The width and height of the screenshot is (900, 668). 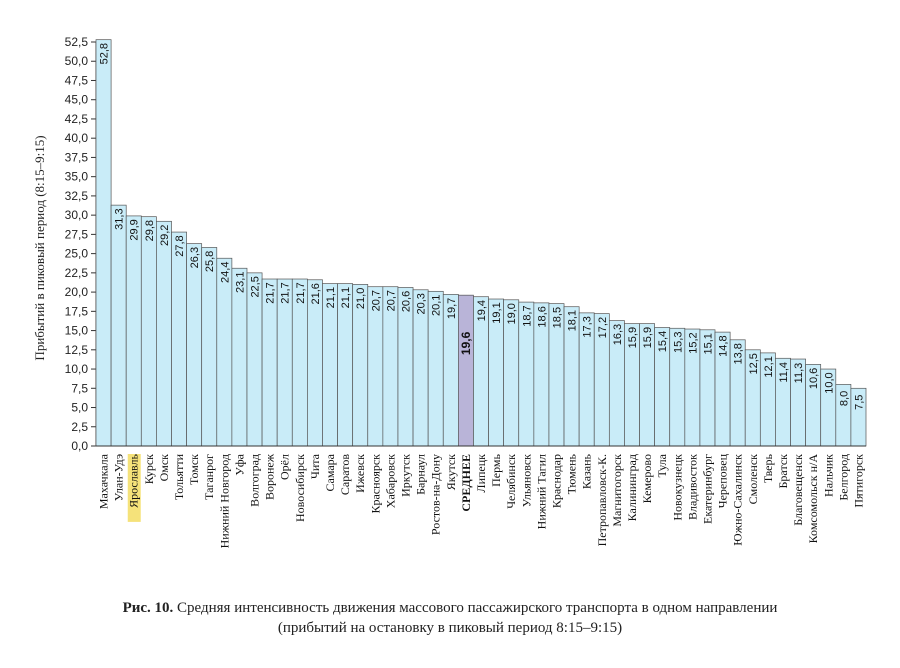 I want to click on bar-value-label: 15,4, so click(x=663, y=341).